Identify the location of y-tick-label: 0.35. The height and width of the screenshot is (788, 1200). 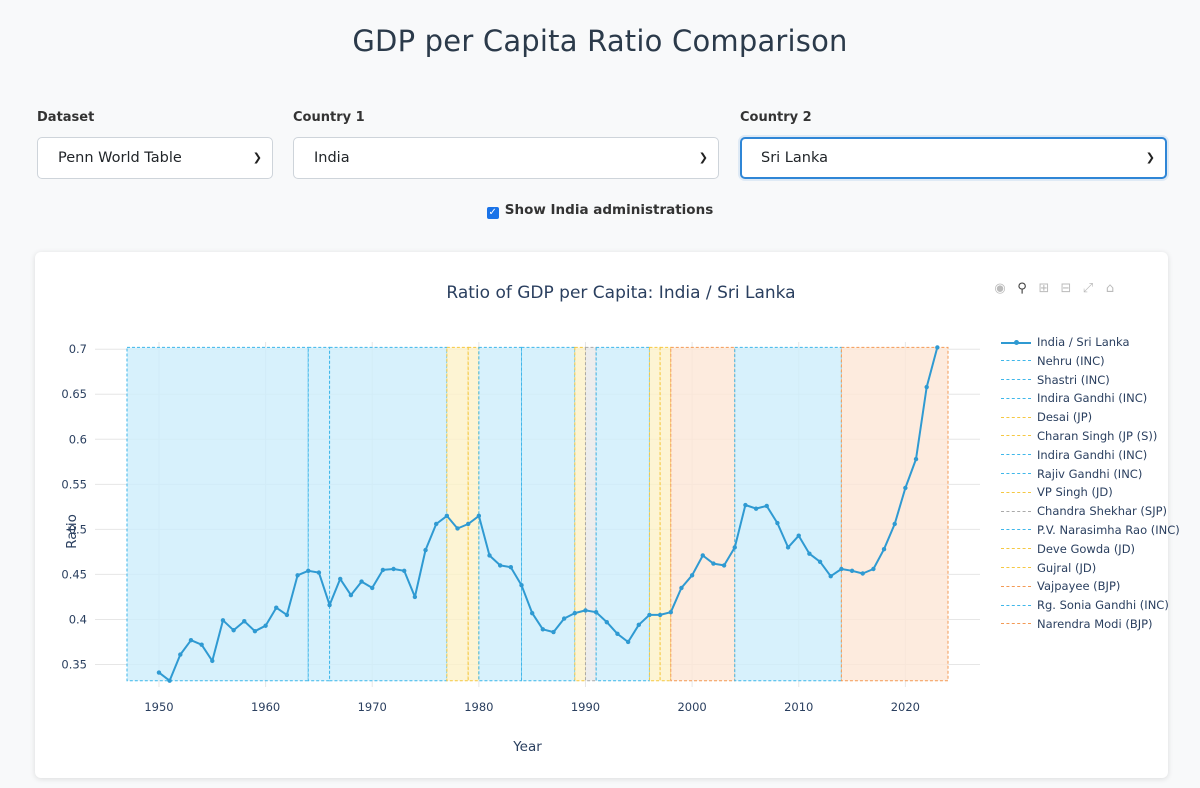
(74, 664).